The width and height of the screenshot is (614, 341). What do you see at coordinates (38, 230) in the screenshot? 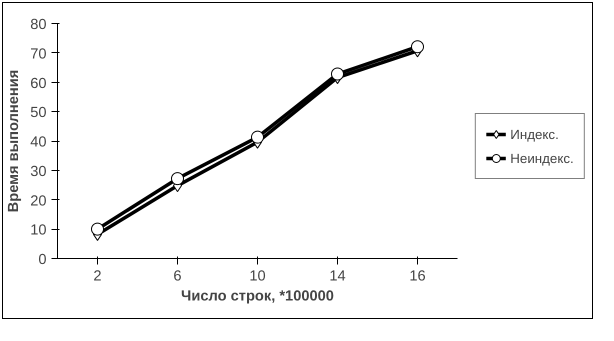
I see `y-tick-label: 10` at bounding box center [38, 230].